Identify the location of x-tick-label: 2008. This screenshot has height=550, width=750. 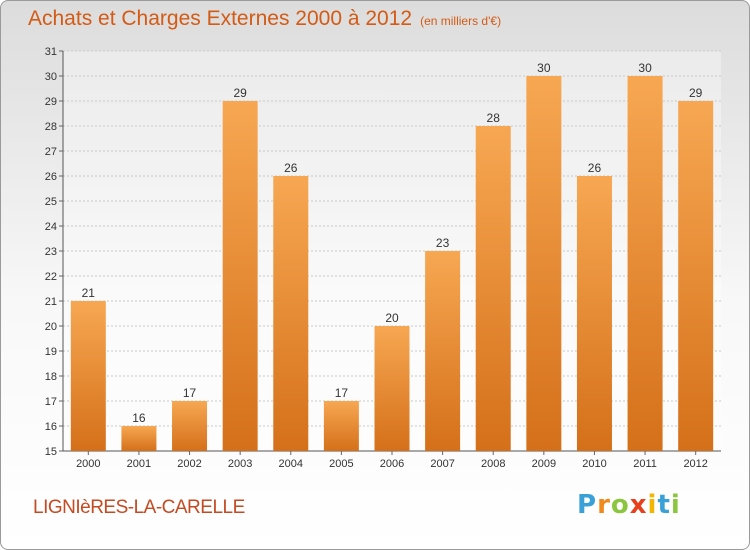
(493, 464).